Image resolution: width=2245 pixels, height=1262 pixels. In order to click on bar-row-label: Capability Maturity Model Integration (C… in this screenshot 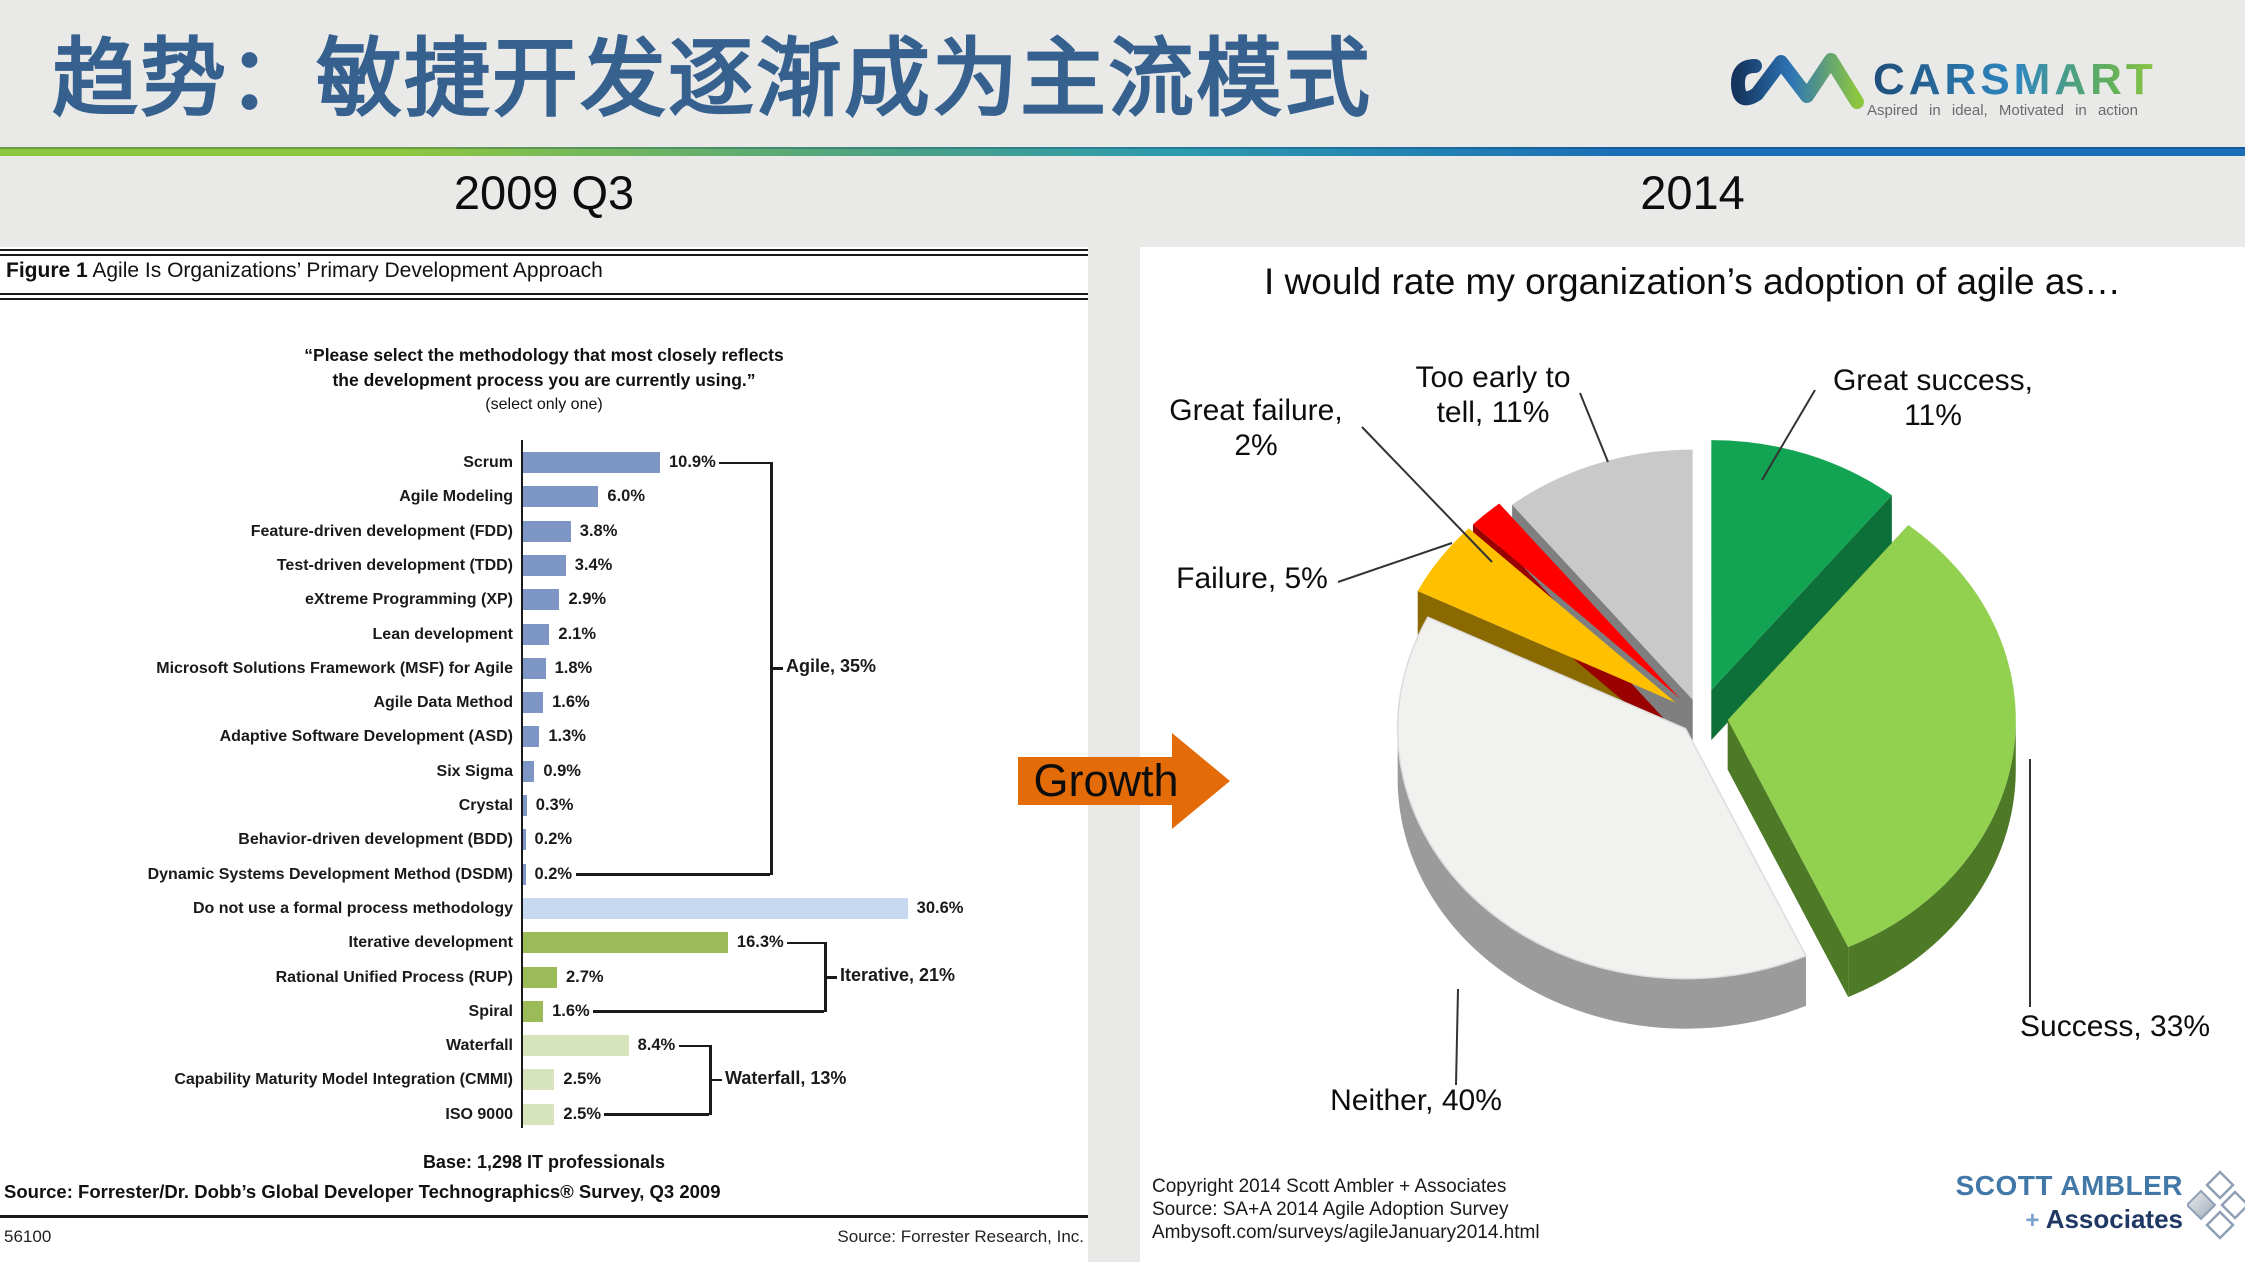, I will do `click(343, 1080)`.